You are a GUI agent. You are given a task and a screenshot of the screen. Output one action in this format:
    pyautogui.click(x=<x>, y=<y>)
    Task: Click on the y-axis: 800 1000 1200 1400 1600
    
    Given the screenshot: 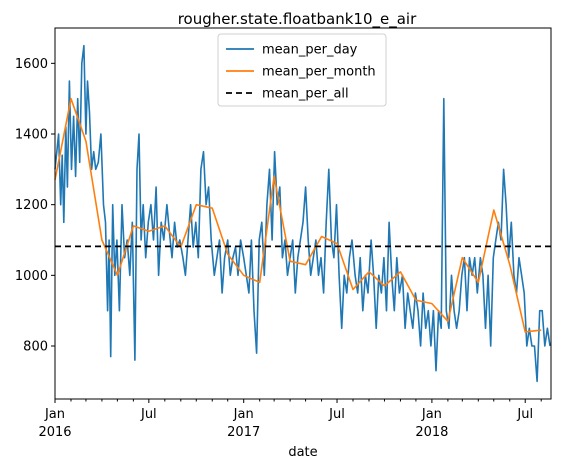 What is the action you would take?
    pyautogui.click(x=35, y=206)
    